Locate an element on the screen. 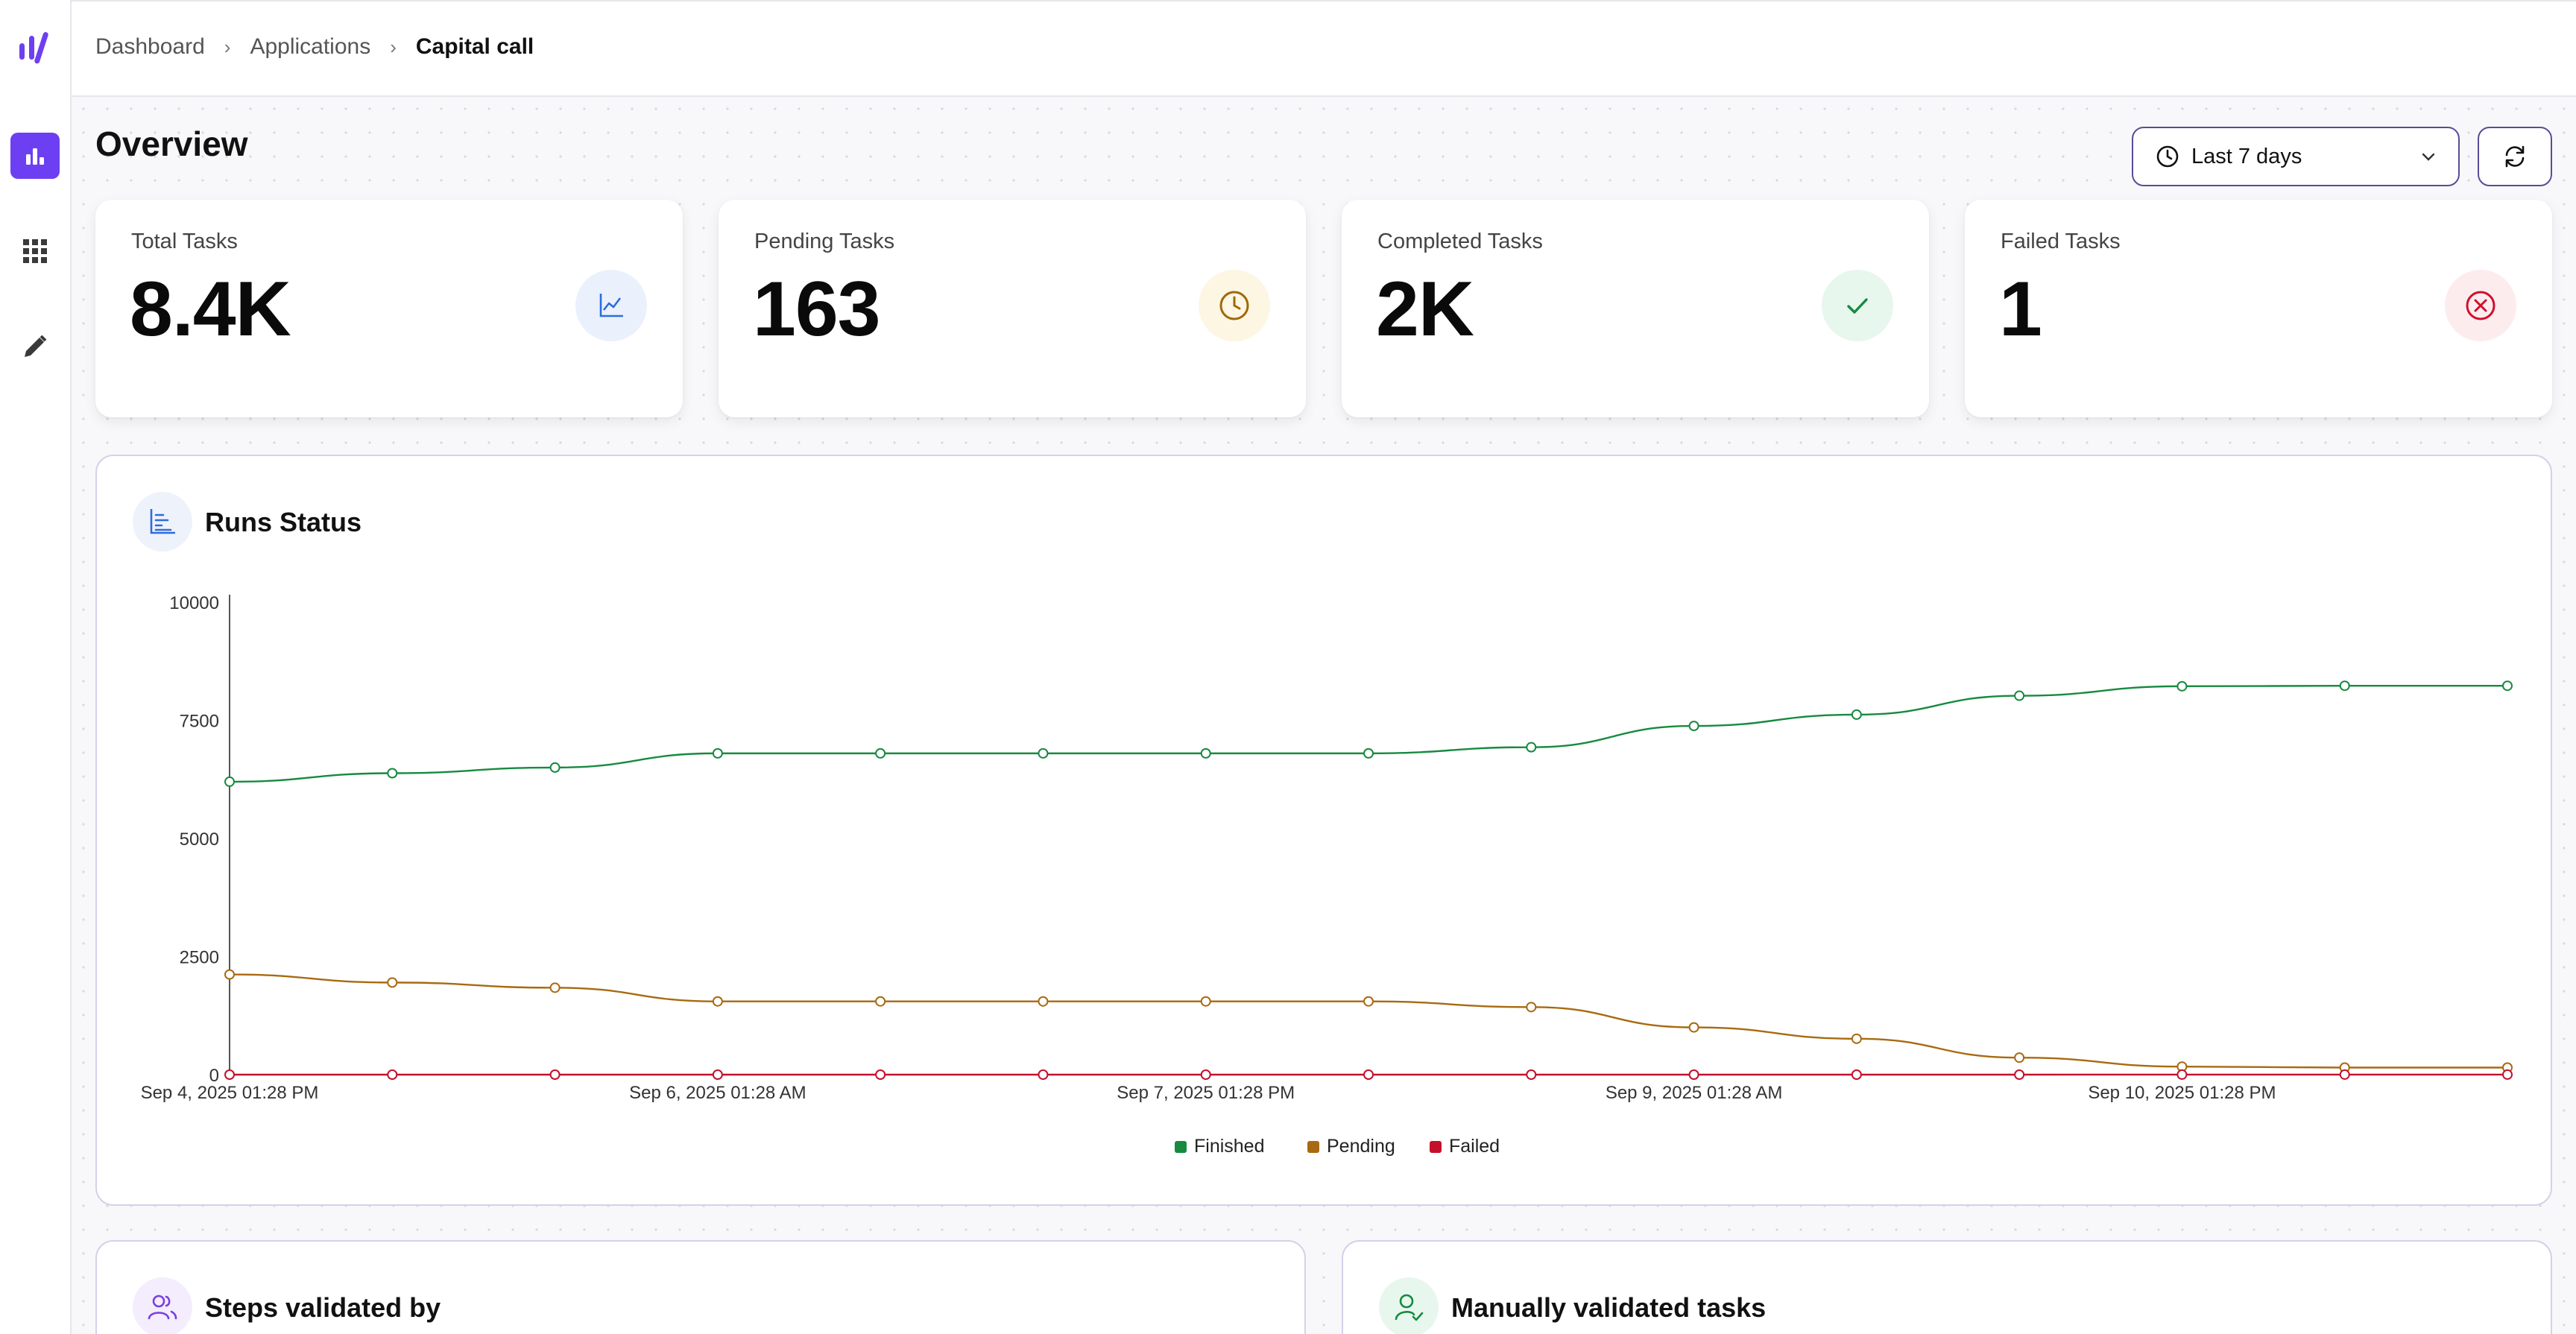 This screenshot has width=2576, height=1334. legend-label-finished: Finished is located at coordinates (1229, 1147).